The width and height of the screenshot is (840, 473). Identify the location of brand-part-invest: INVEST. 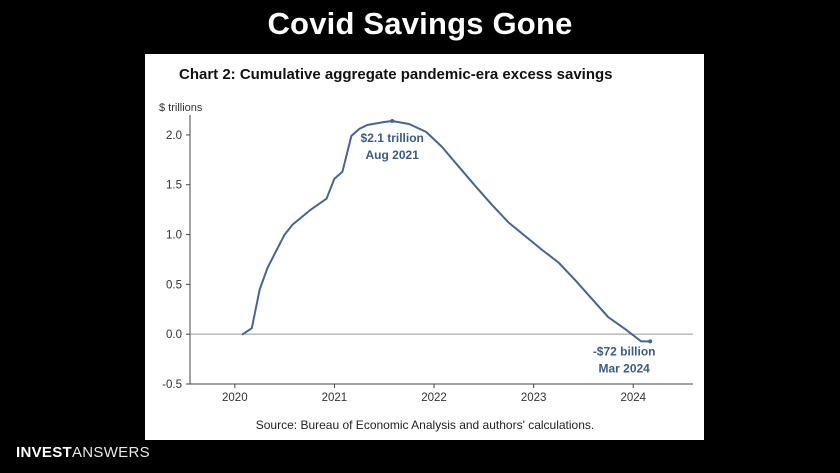
(44, 452).